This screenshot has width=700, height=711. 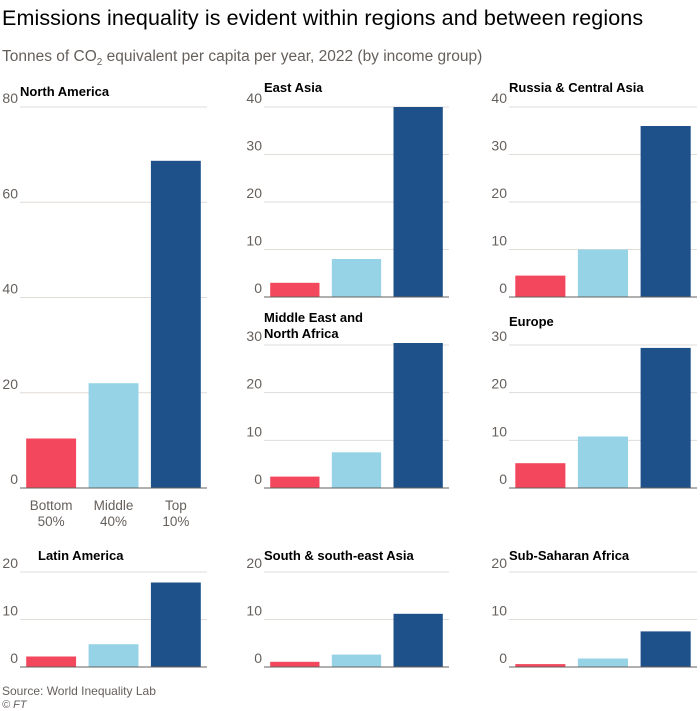 What do you see at coordinates (602, 462) in the screenshot?
I see `bar-europe-middle-40-` at bounding box center [602, 462].